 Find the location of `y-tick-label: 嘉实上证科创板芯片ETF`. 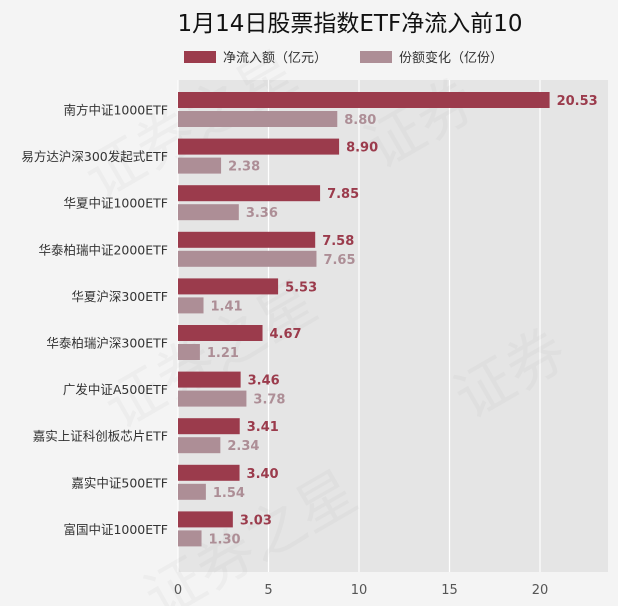

y-tick-label: 嘉实上证科创板芯片ETF is located at coordinates (100, 436).